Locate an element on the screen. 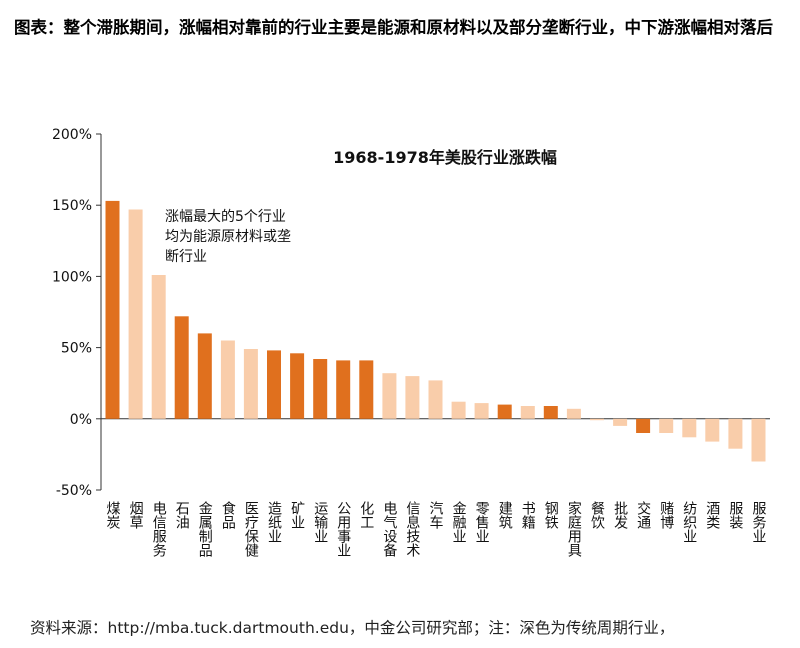 The width and height of the screenshot is (800, 648). x-tick-label: 石油 is located at coordinates (182, 515).